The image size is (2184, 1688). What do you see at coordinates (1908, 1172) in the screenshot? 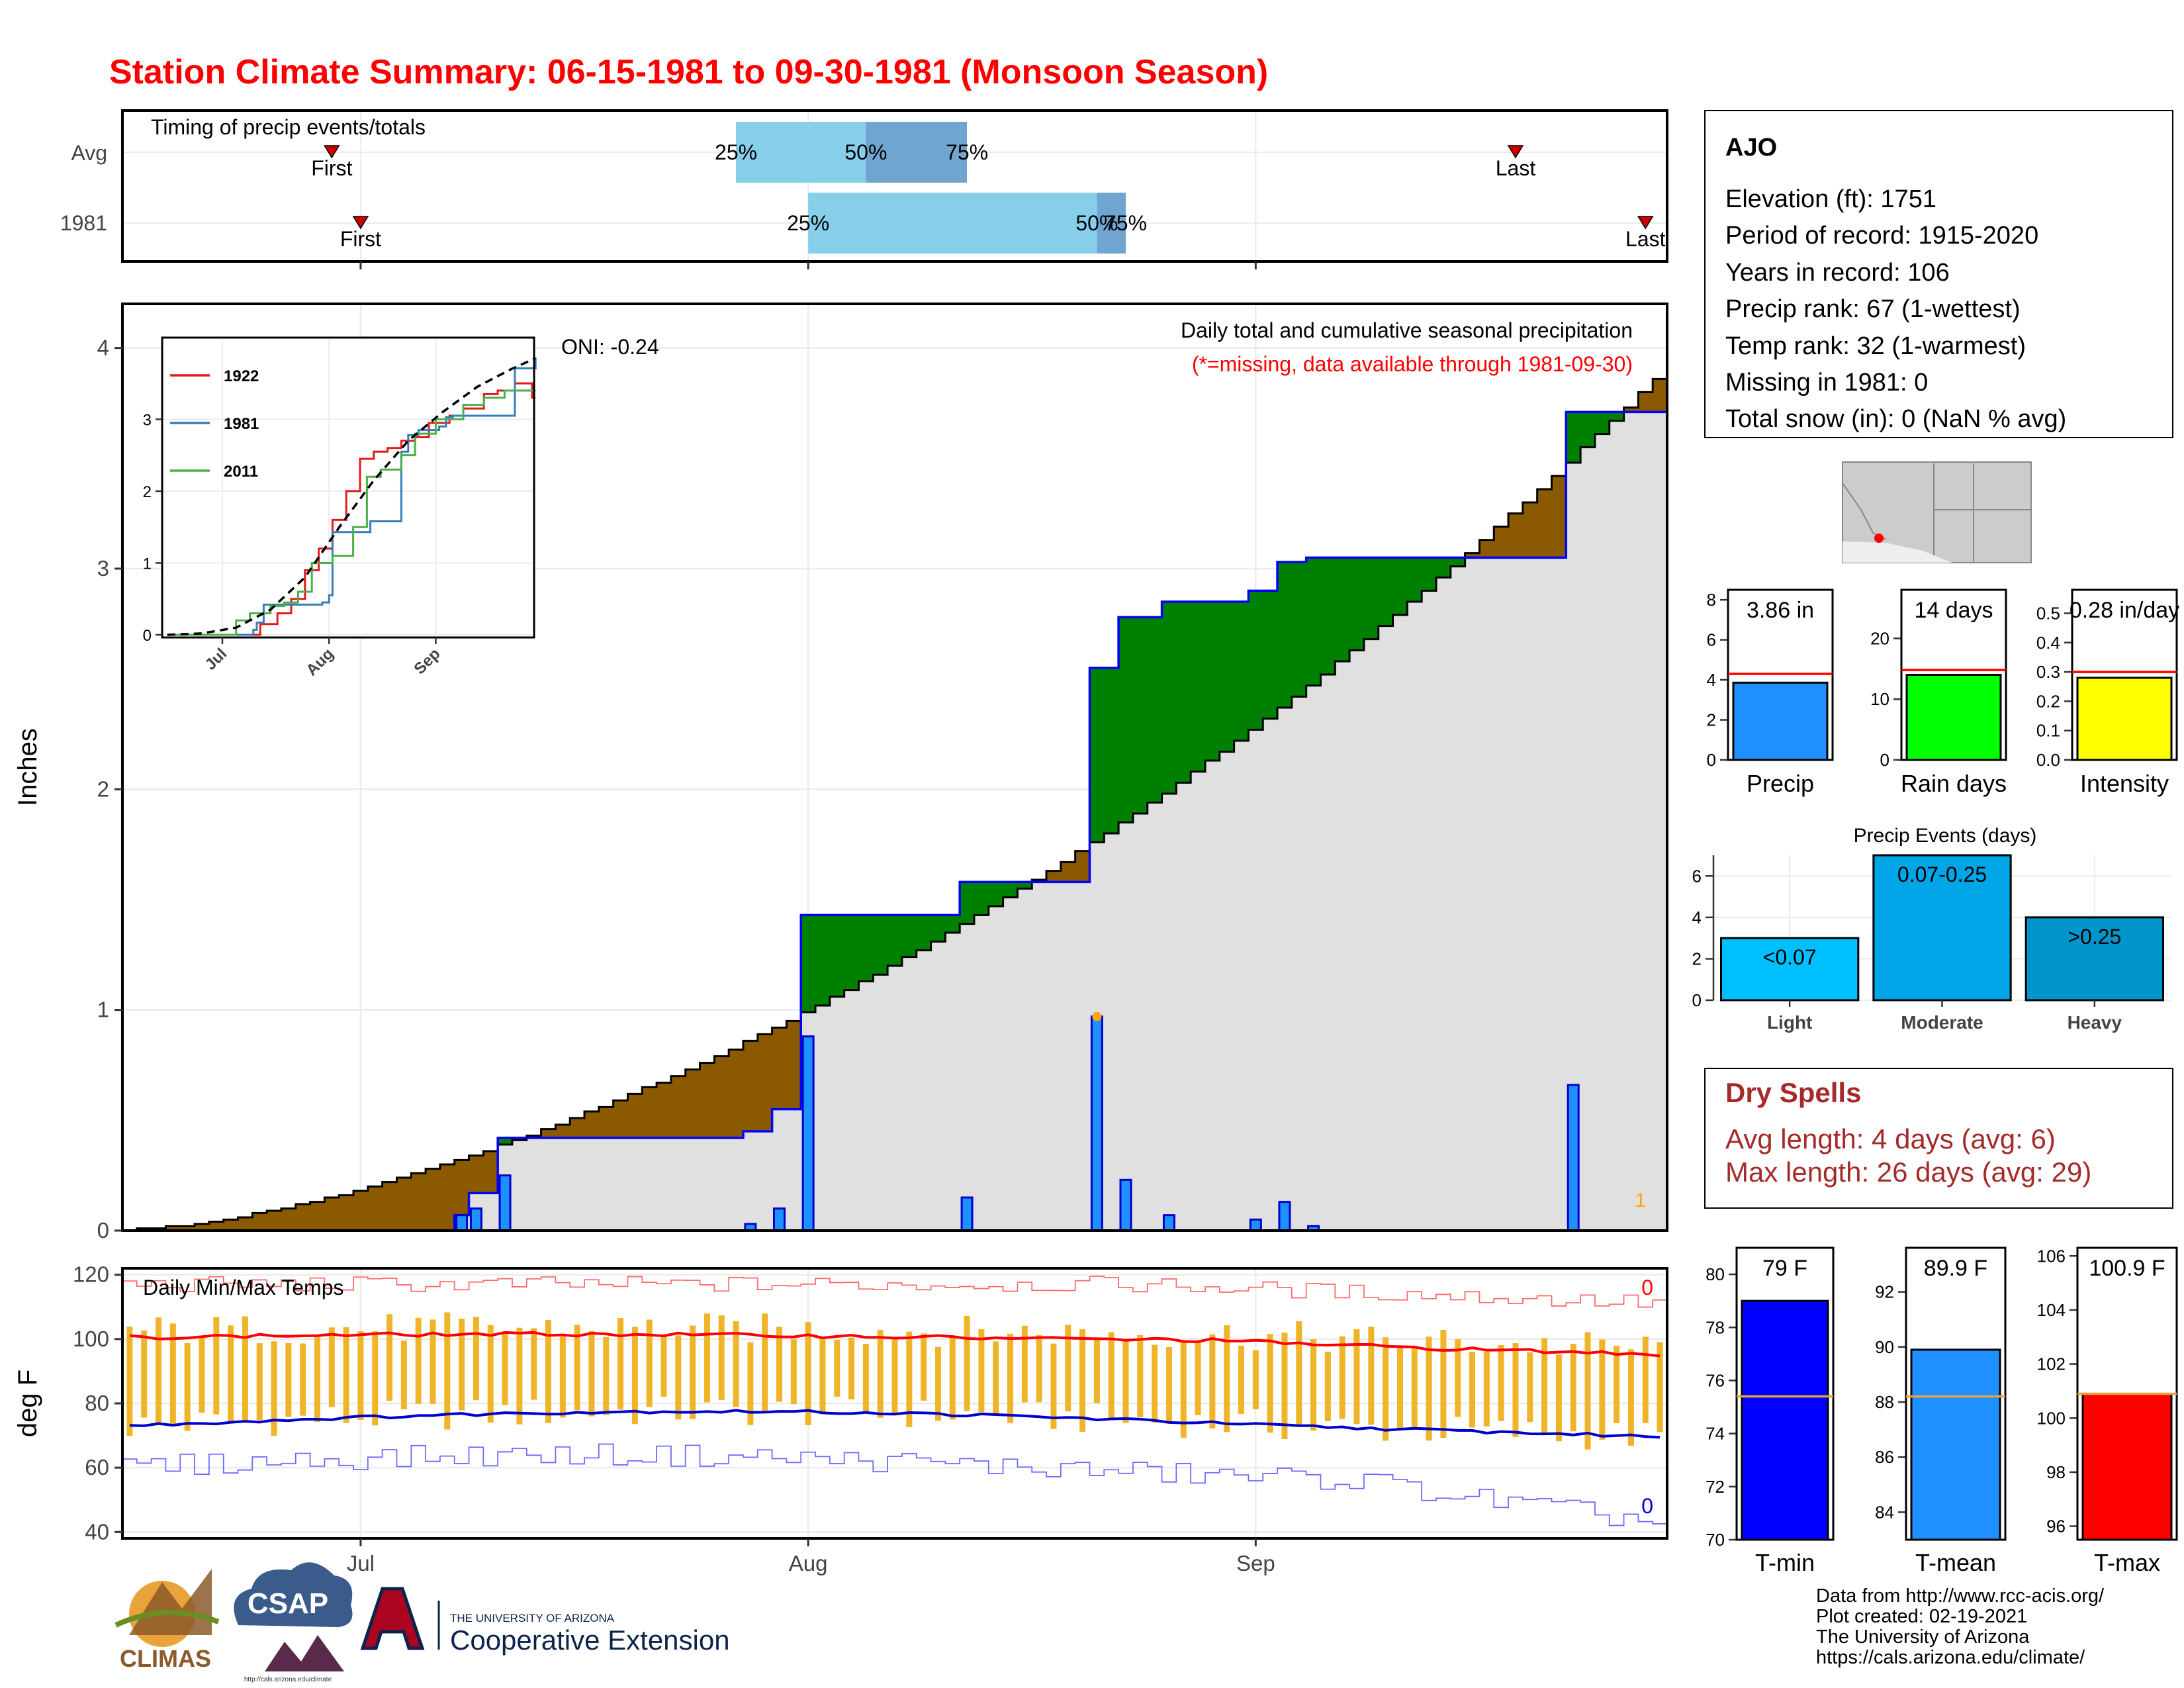
I see `dry-spells-line: Max length: 26 days (avg: 29)` at bounding box center [1908, 1172].